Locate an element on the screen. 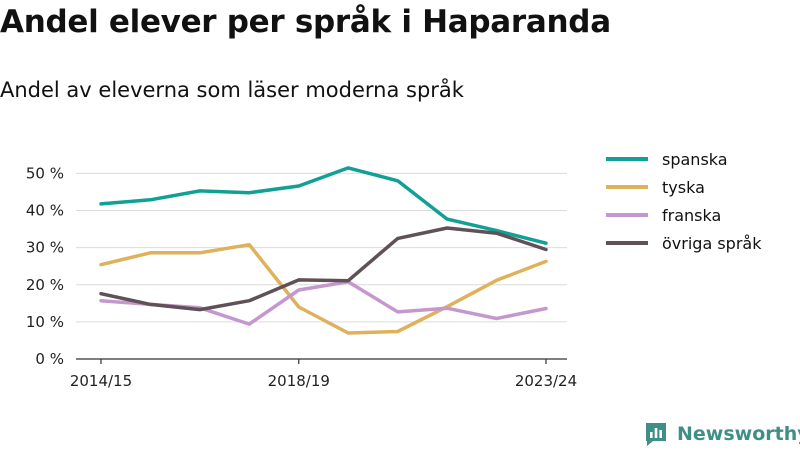 The height and width of the screenshot is (450, 800). x-tick-label: 2023/24 is located at coordinates (546, 381).